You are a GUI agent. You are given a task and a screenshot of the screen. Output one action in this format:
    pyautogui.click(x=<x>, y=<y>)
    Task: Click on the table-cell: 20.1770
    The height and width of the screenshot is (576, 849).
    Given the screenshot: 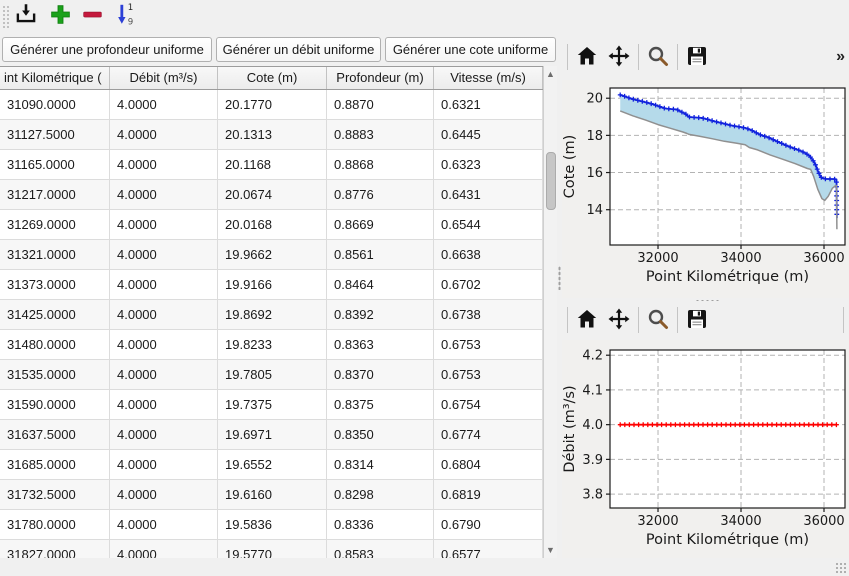 What is the action you would take?
    pyautogui.click(x=272, y=105)
    